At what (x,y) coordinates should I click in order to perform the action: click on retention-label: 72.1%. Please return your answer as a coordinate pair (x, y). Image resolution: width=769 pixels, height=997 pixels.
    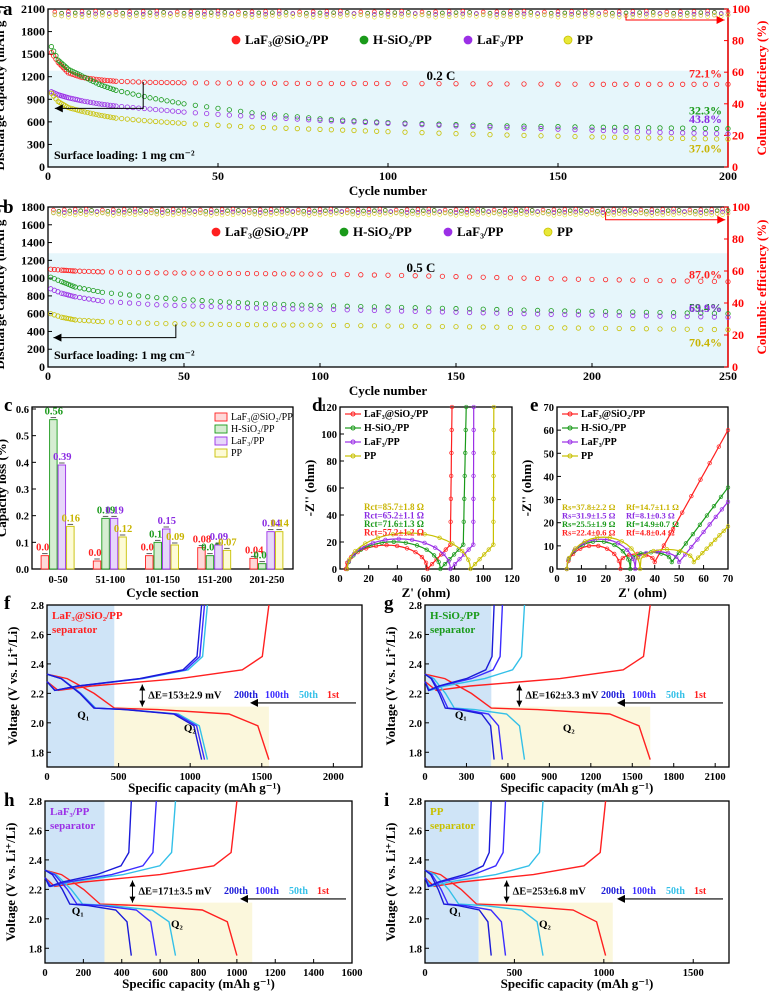
    Looking at the image, I should click on (705, 73).